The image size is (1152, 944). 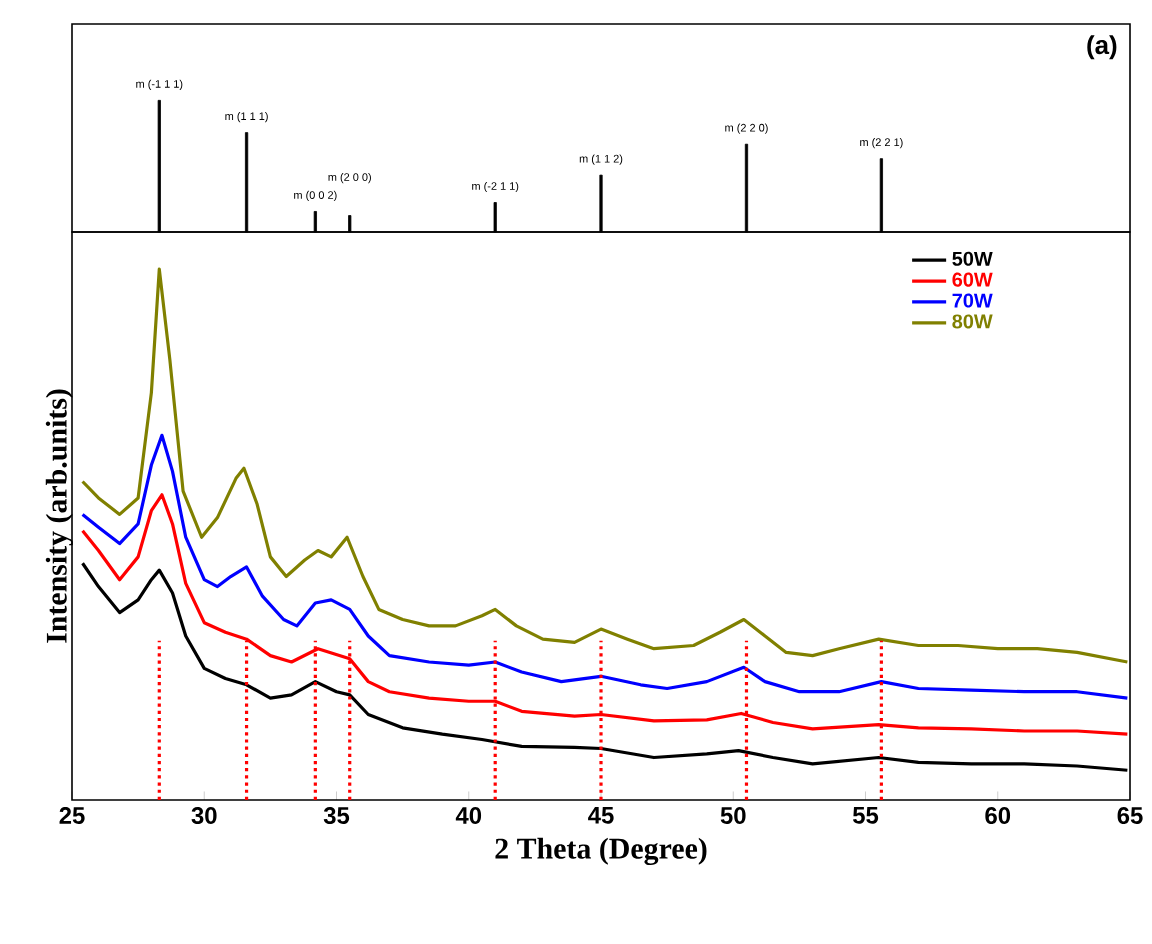 What do you see at coordinates (1102, 47) in the screenshot?
I see `text: (a)` at bounding box center [1102, 47].